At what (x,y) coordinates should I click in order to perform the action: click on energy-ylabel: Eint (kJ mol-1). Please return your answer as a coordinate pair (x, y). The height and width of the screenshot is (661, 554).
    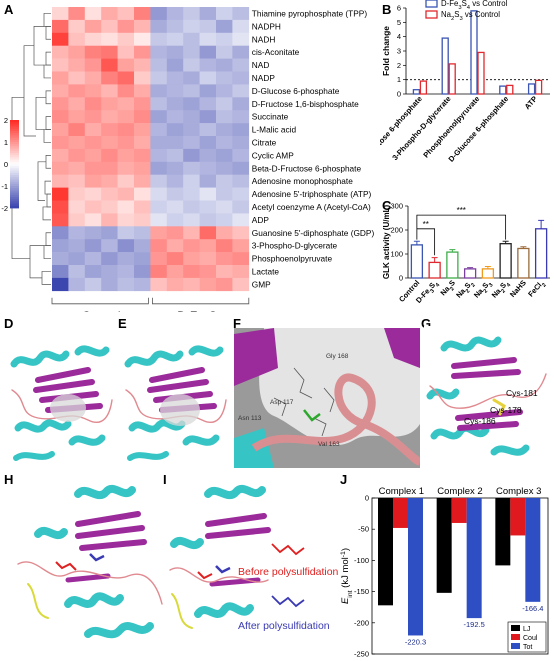
    Looking at the image, I should click on (347, 576).